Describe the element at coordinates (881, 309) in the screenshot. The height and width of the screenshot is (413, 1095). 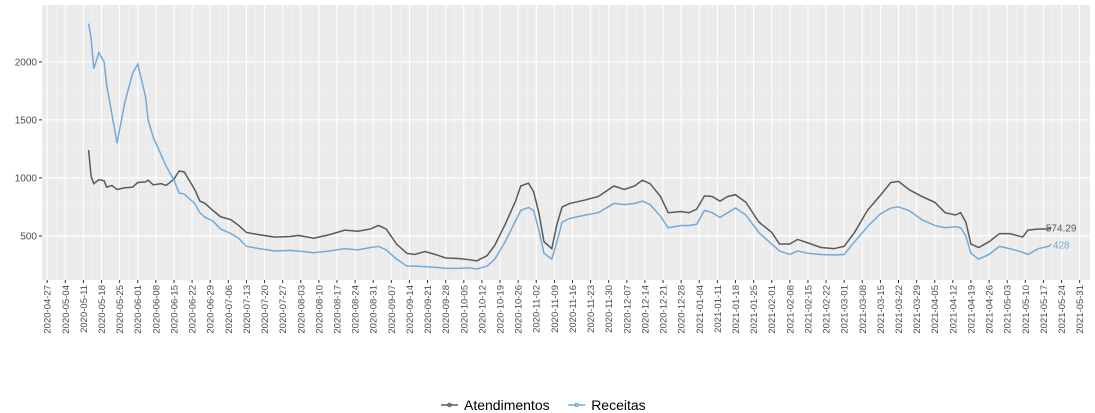
I see `x-tick-label: 2021-03-15` at that location.